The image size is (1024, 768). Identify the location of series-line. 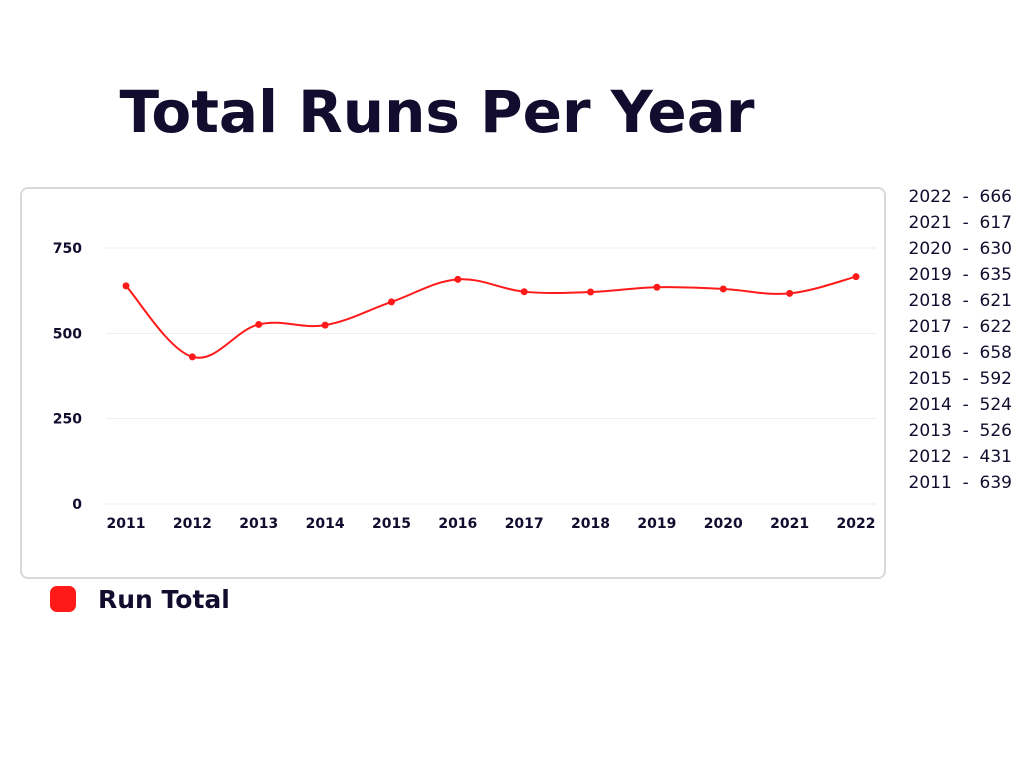
(491, 317).